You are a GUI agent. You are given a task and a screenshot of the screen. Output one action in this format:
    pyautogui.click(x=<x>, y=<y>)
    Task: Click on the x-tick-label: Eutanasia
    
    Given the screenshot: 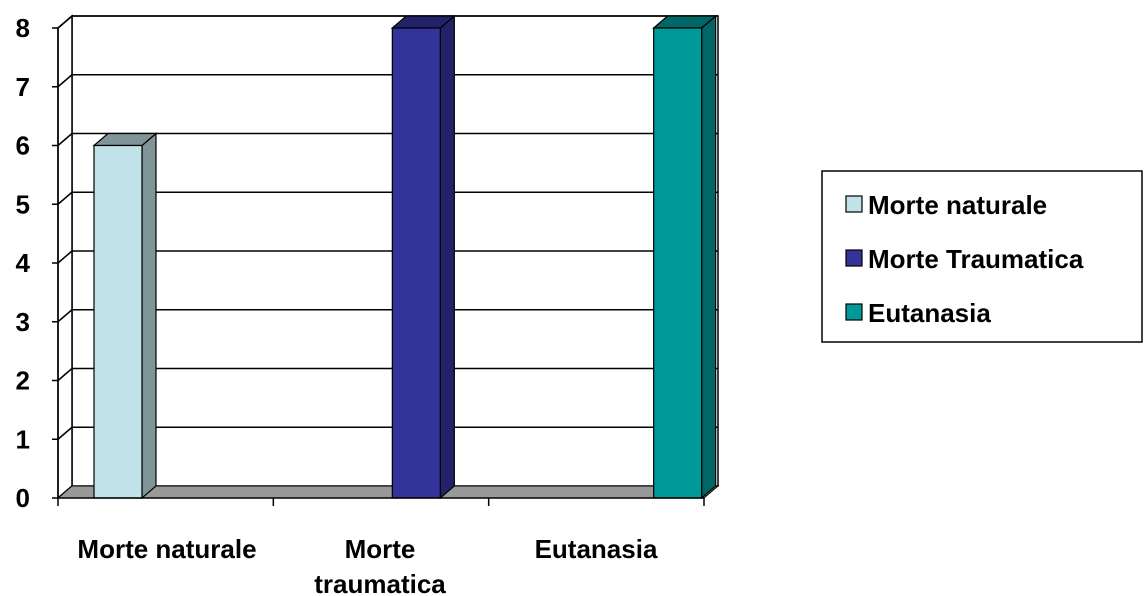 What is the action you would take?
    pyautogui.click(x=596, y=549)
    